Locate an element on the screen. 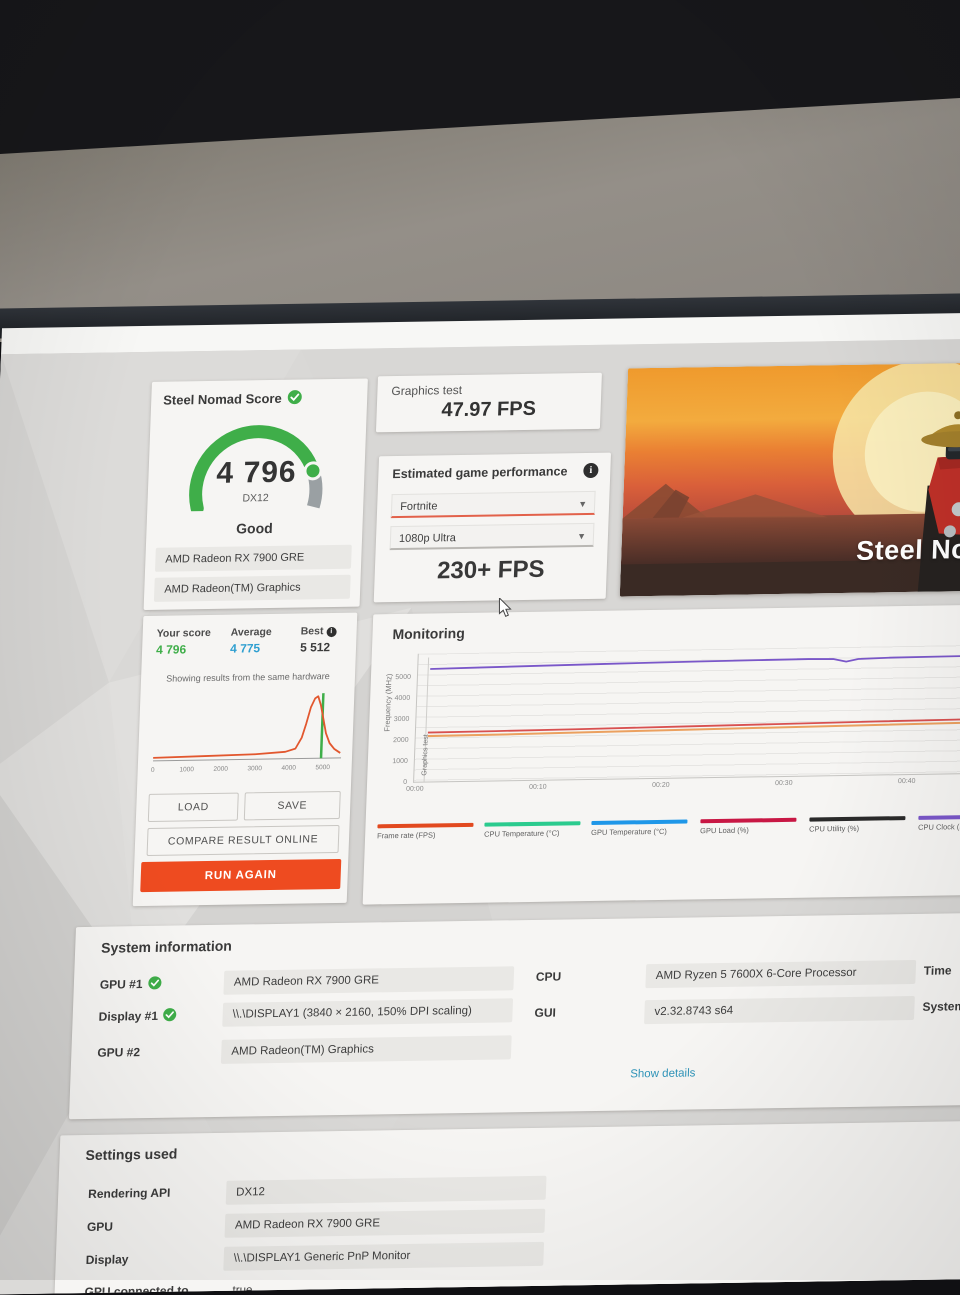 The height and width of the screenshot is (1295, 960). legend-gpu-load: GPU Load (%) is located at coordinates (748, 826).